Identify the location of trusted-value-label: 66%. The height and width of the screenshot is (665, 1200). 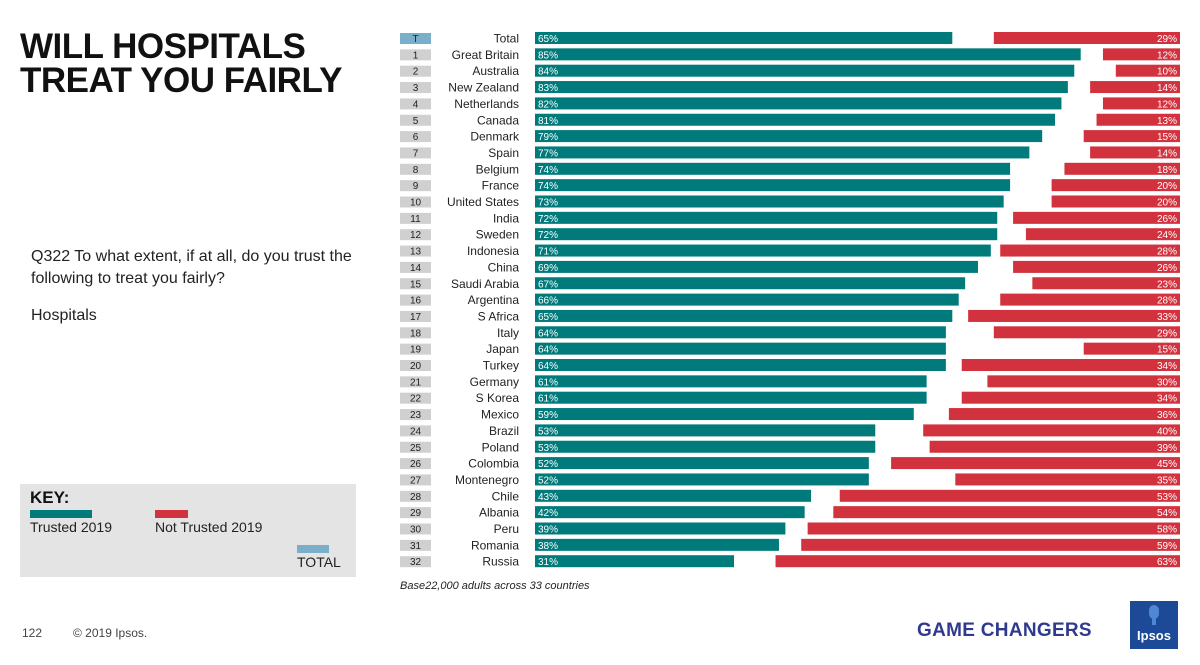
(548, 301).